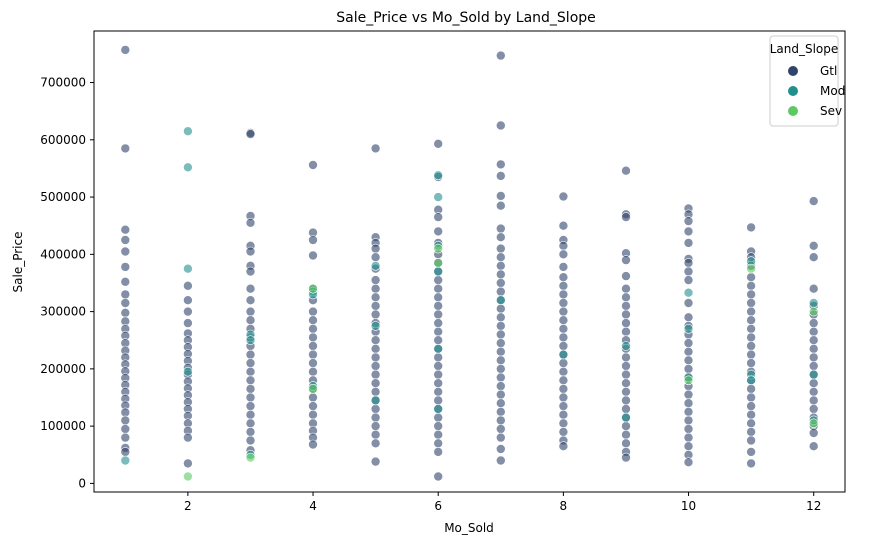 The image size is (877, 545). What do you see at coordinates (63, 254) in the screenshot?
I see `y-tick-label-400000: 400000` at bounding box center [63, 254].